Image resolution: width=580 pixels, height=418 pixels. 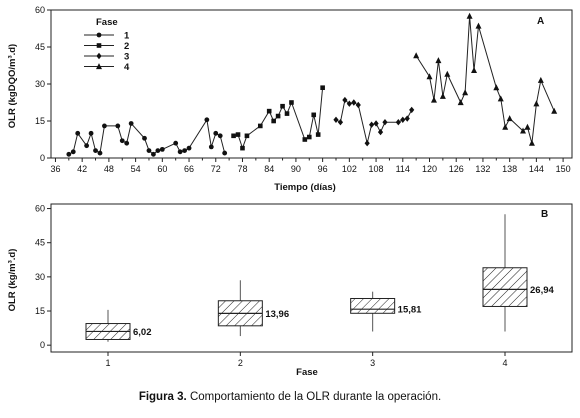 I want to click on panel-a-y-axis-title: OLR (kgDQO/m³.d), so click(x=12, y=86).